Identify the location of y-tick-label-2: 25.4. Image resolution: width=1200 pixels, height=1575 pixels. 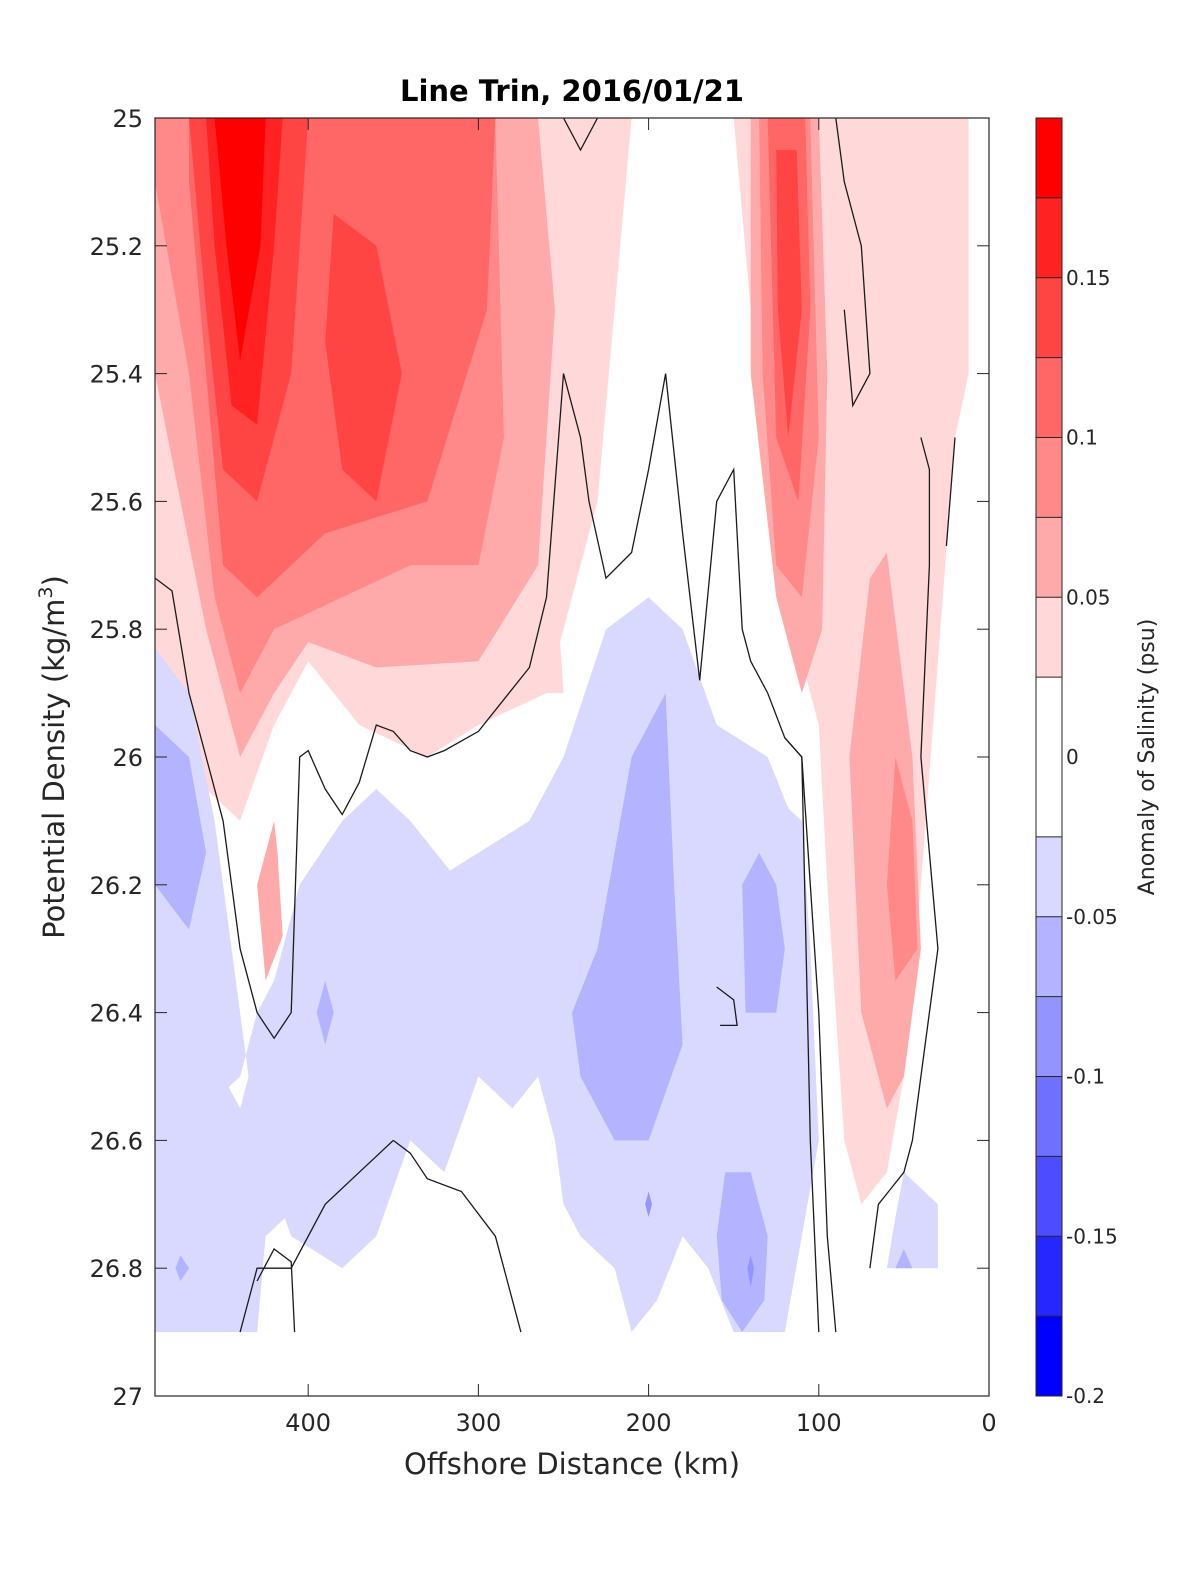
(116, 375).